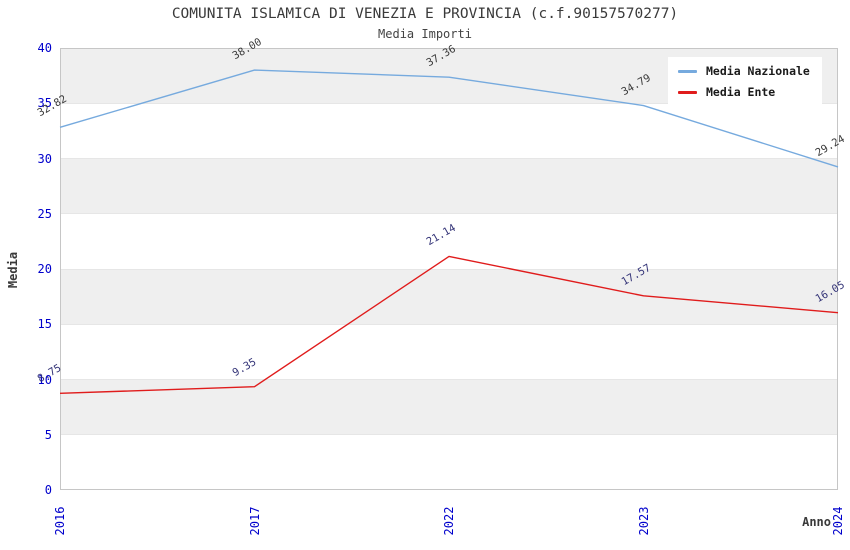 The height and width of the screenshot is (550, 850). Describe the element at coordinates (44, 324) in the screenshot. I see `y-tick-label: 15` at that location.